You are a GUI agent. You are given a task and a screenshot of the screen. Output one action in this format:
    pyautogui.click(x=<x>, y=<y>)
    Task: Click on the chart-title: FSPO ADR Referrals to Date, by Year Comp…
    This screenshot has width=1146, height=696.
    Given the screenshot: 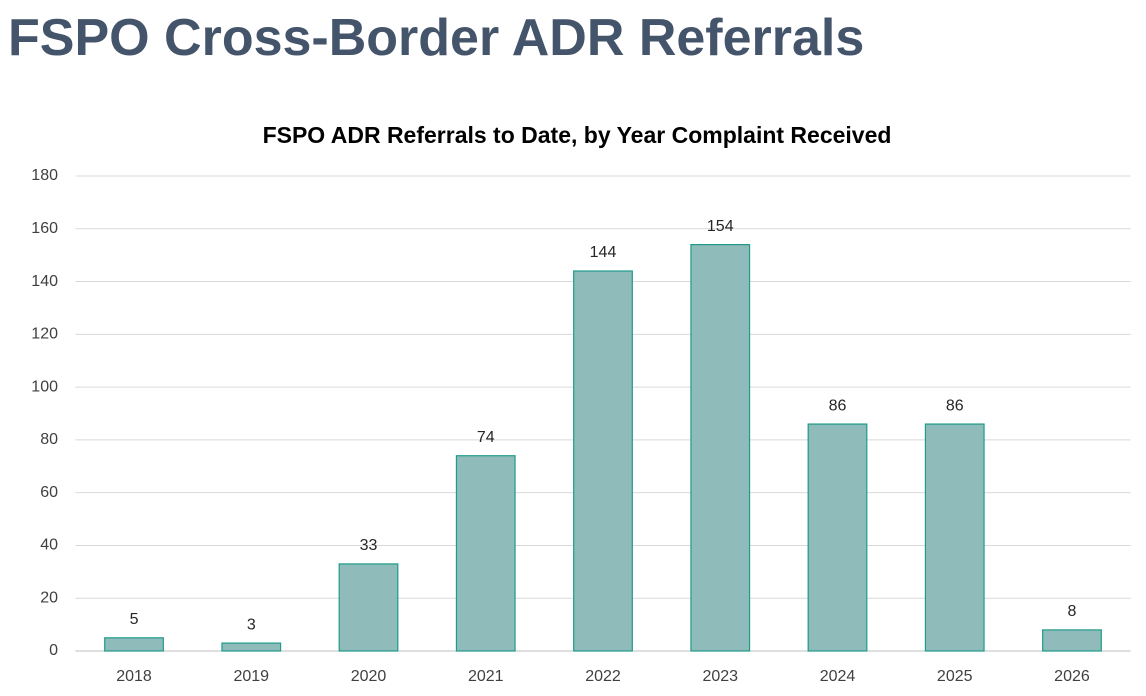 What is the action you would take?
    pyautogui.click(x=577, y=135)
    